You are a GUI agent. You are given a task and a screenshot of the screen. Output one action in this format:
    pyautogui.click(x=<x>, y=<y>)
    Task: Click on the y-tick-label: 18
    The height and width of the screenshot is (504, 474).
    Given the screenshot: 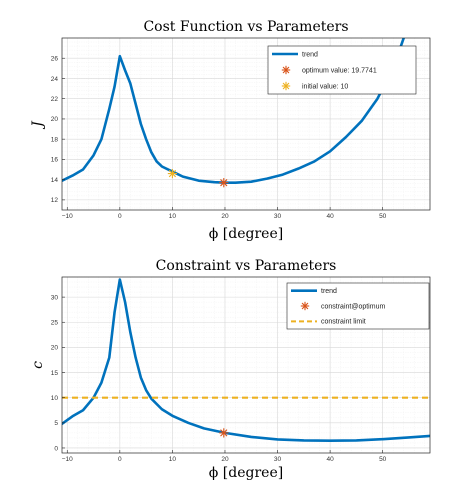 What is the action you would take?
    pyautogui.click(x=55, y=139)
    